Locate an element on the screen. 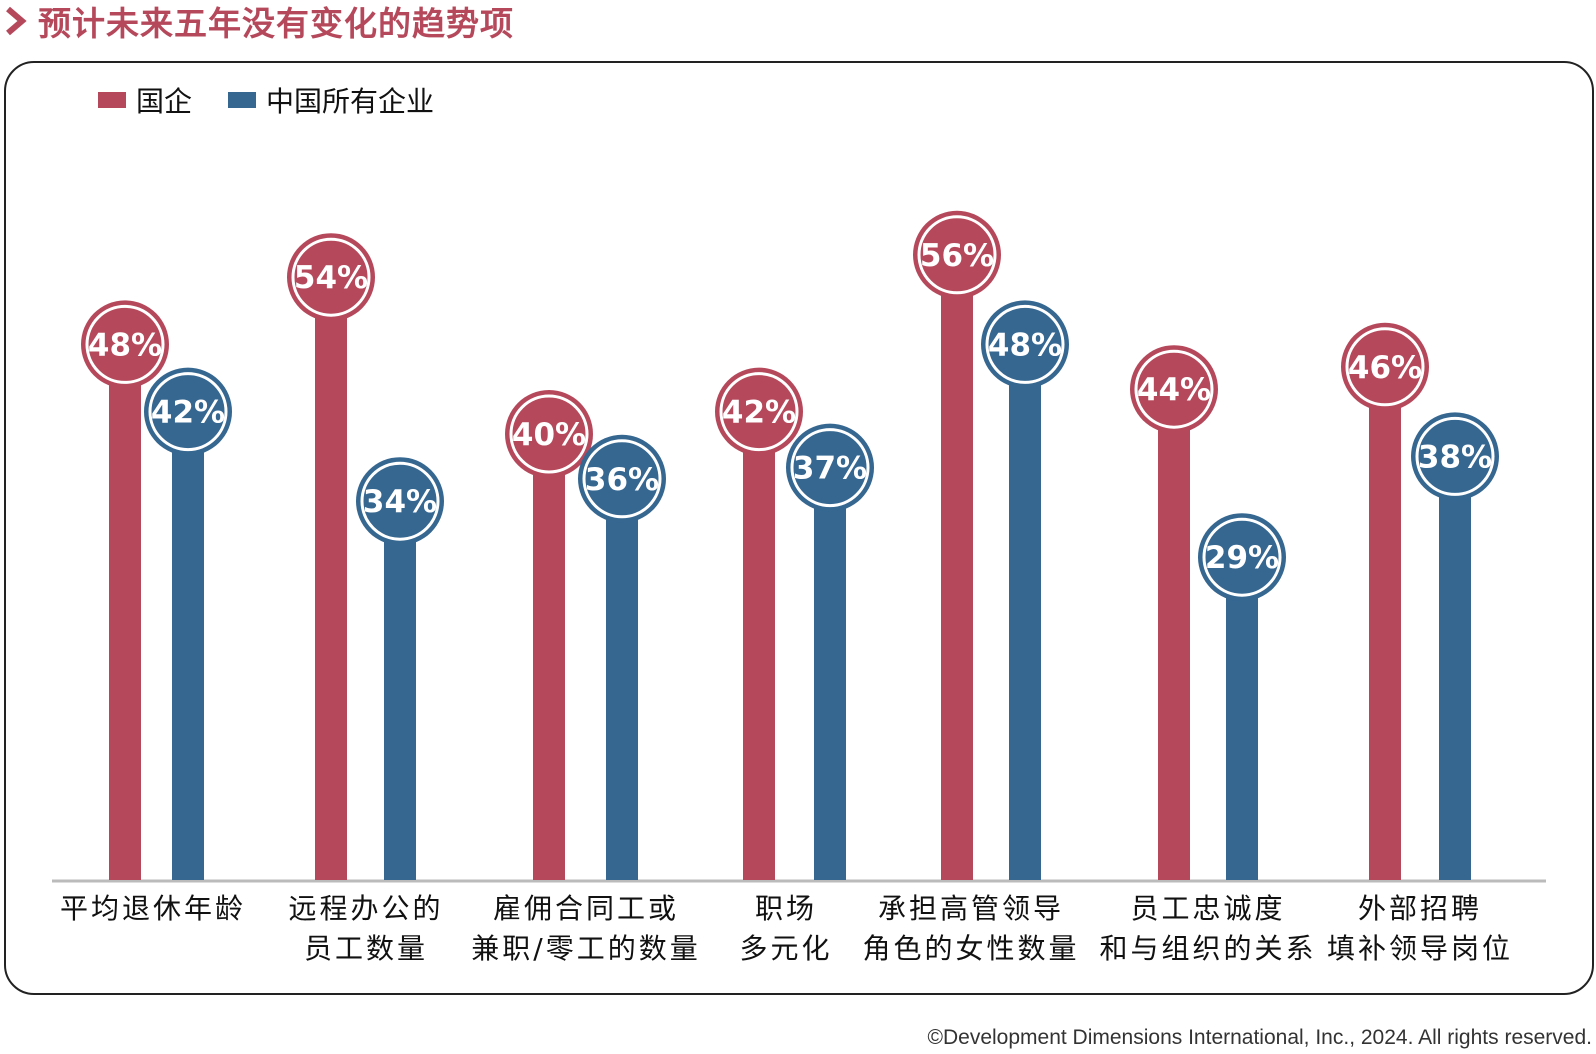 The height and width of the screenshot is (1054, 1596). category-label-2: 远程办公的员工数量 is located at coordinates (365, 928).